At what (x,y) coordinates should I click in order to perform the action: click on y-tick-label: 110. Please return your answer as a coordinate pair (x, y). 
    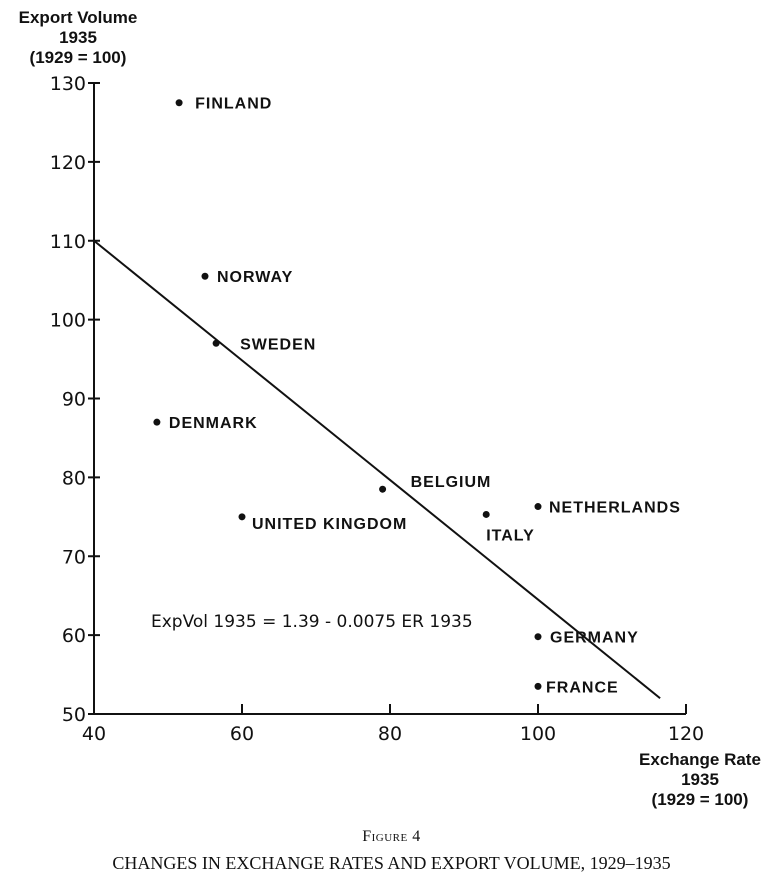
    Looking at the image, I should click on (68, 242).